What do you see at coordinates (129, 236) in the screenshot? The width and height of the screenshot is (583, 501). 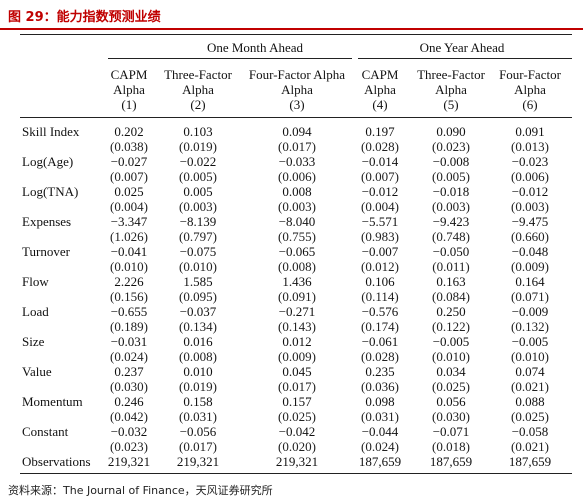 I see `standard-error-cell: (1.026)` at bounding box center [129, 236].